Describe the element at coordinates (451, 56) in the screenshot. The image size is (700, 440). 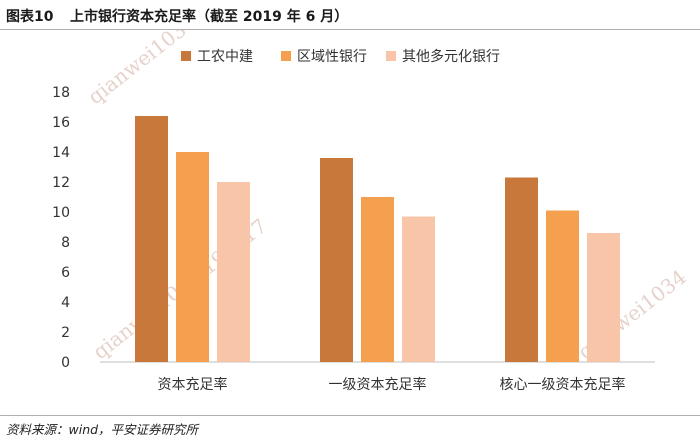
I see `legend-label-3: 其他多元化银行` at that location.